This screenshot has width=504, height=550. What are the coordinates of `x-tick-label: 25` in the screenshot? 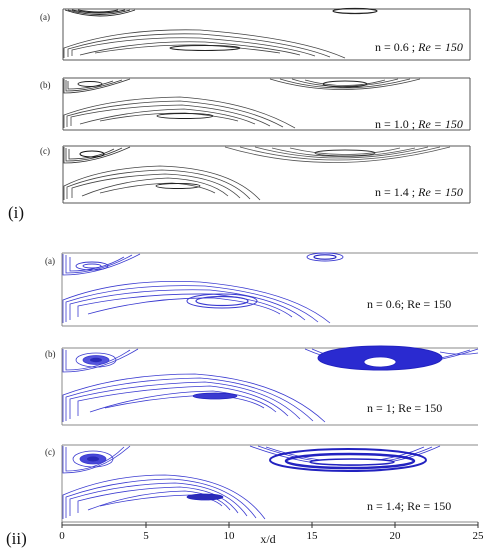 It's located at (479, 536).